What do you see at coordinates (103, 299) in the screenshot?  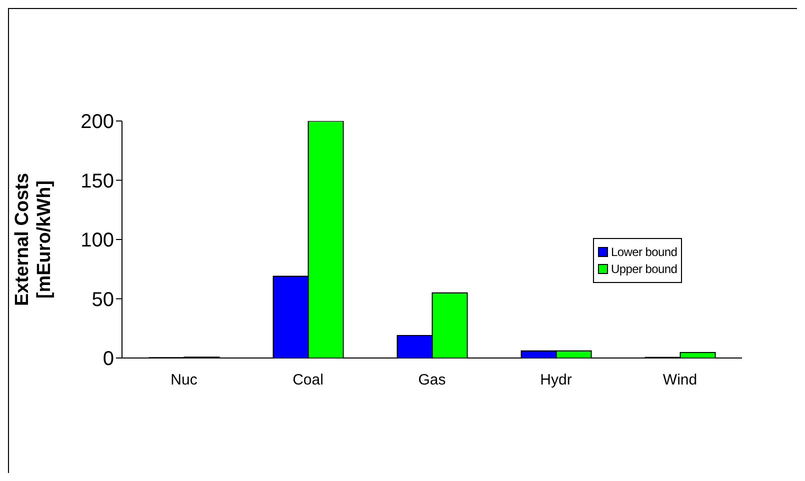 I see `y-tick-label: 50` at bounding box center [103, 299].